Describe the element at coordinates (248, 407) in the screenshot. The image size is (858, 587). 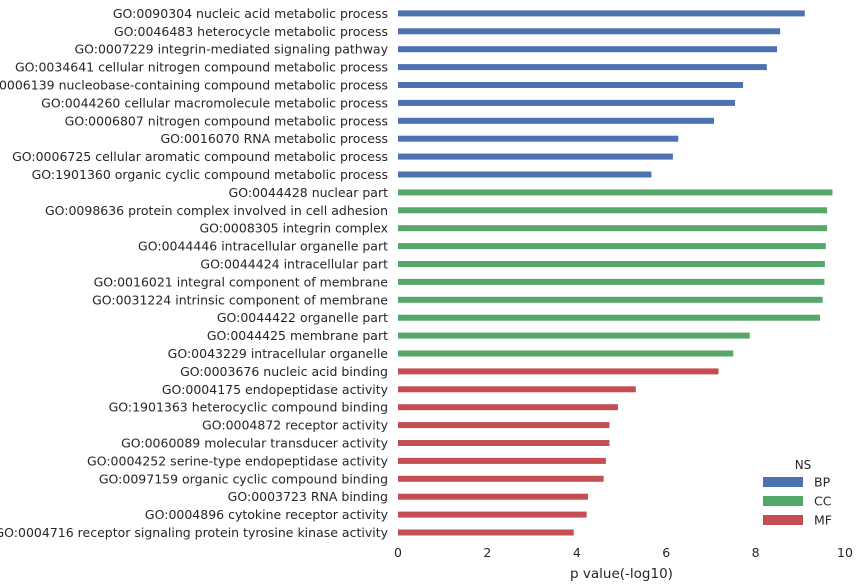
I see `category-label: GO:1901363 heterocyclic compound binding` at that location.